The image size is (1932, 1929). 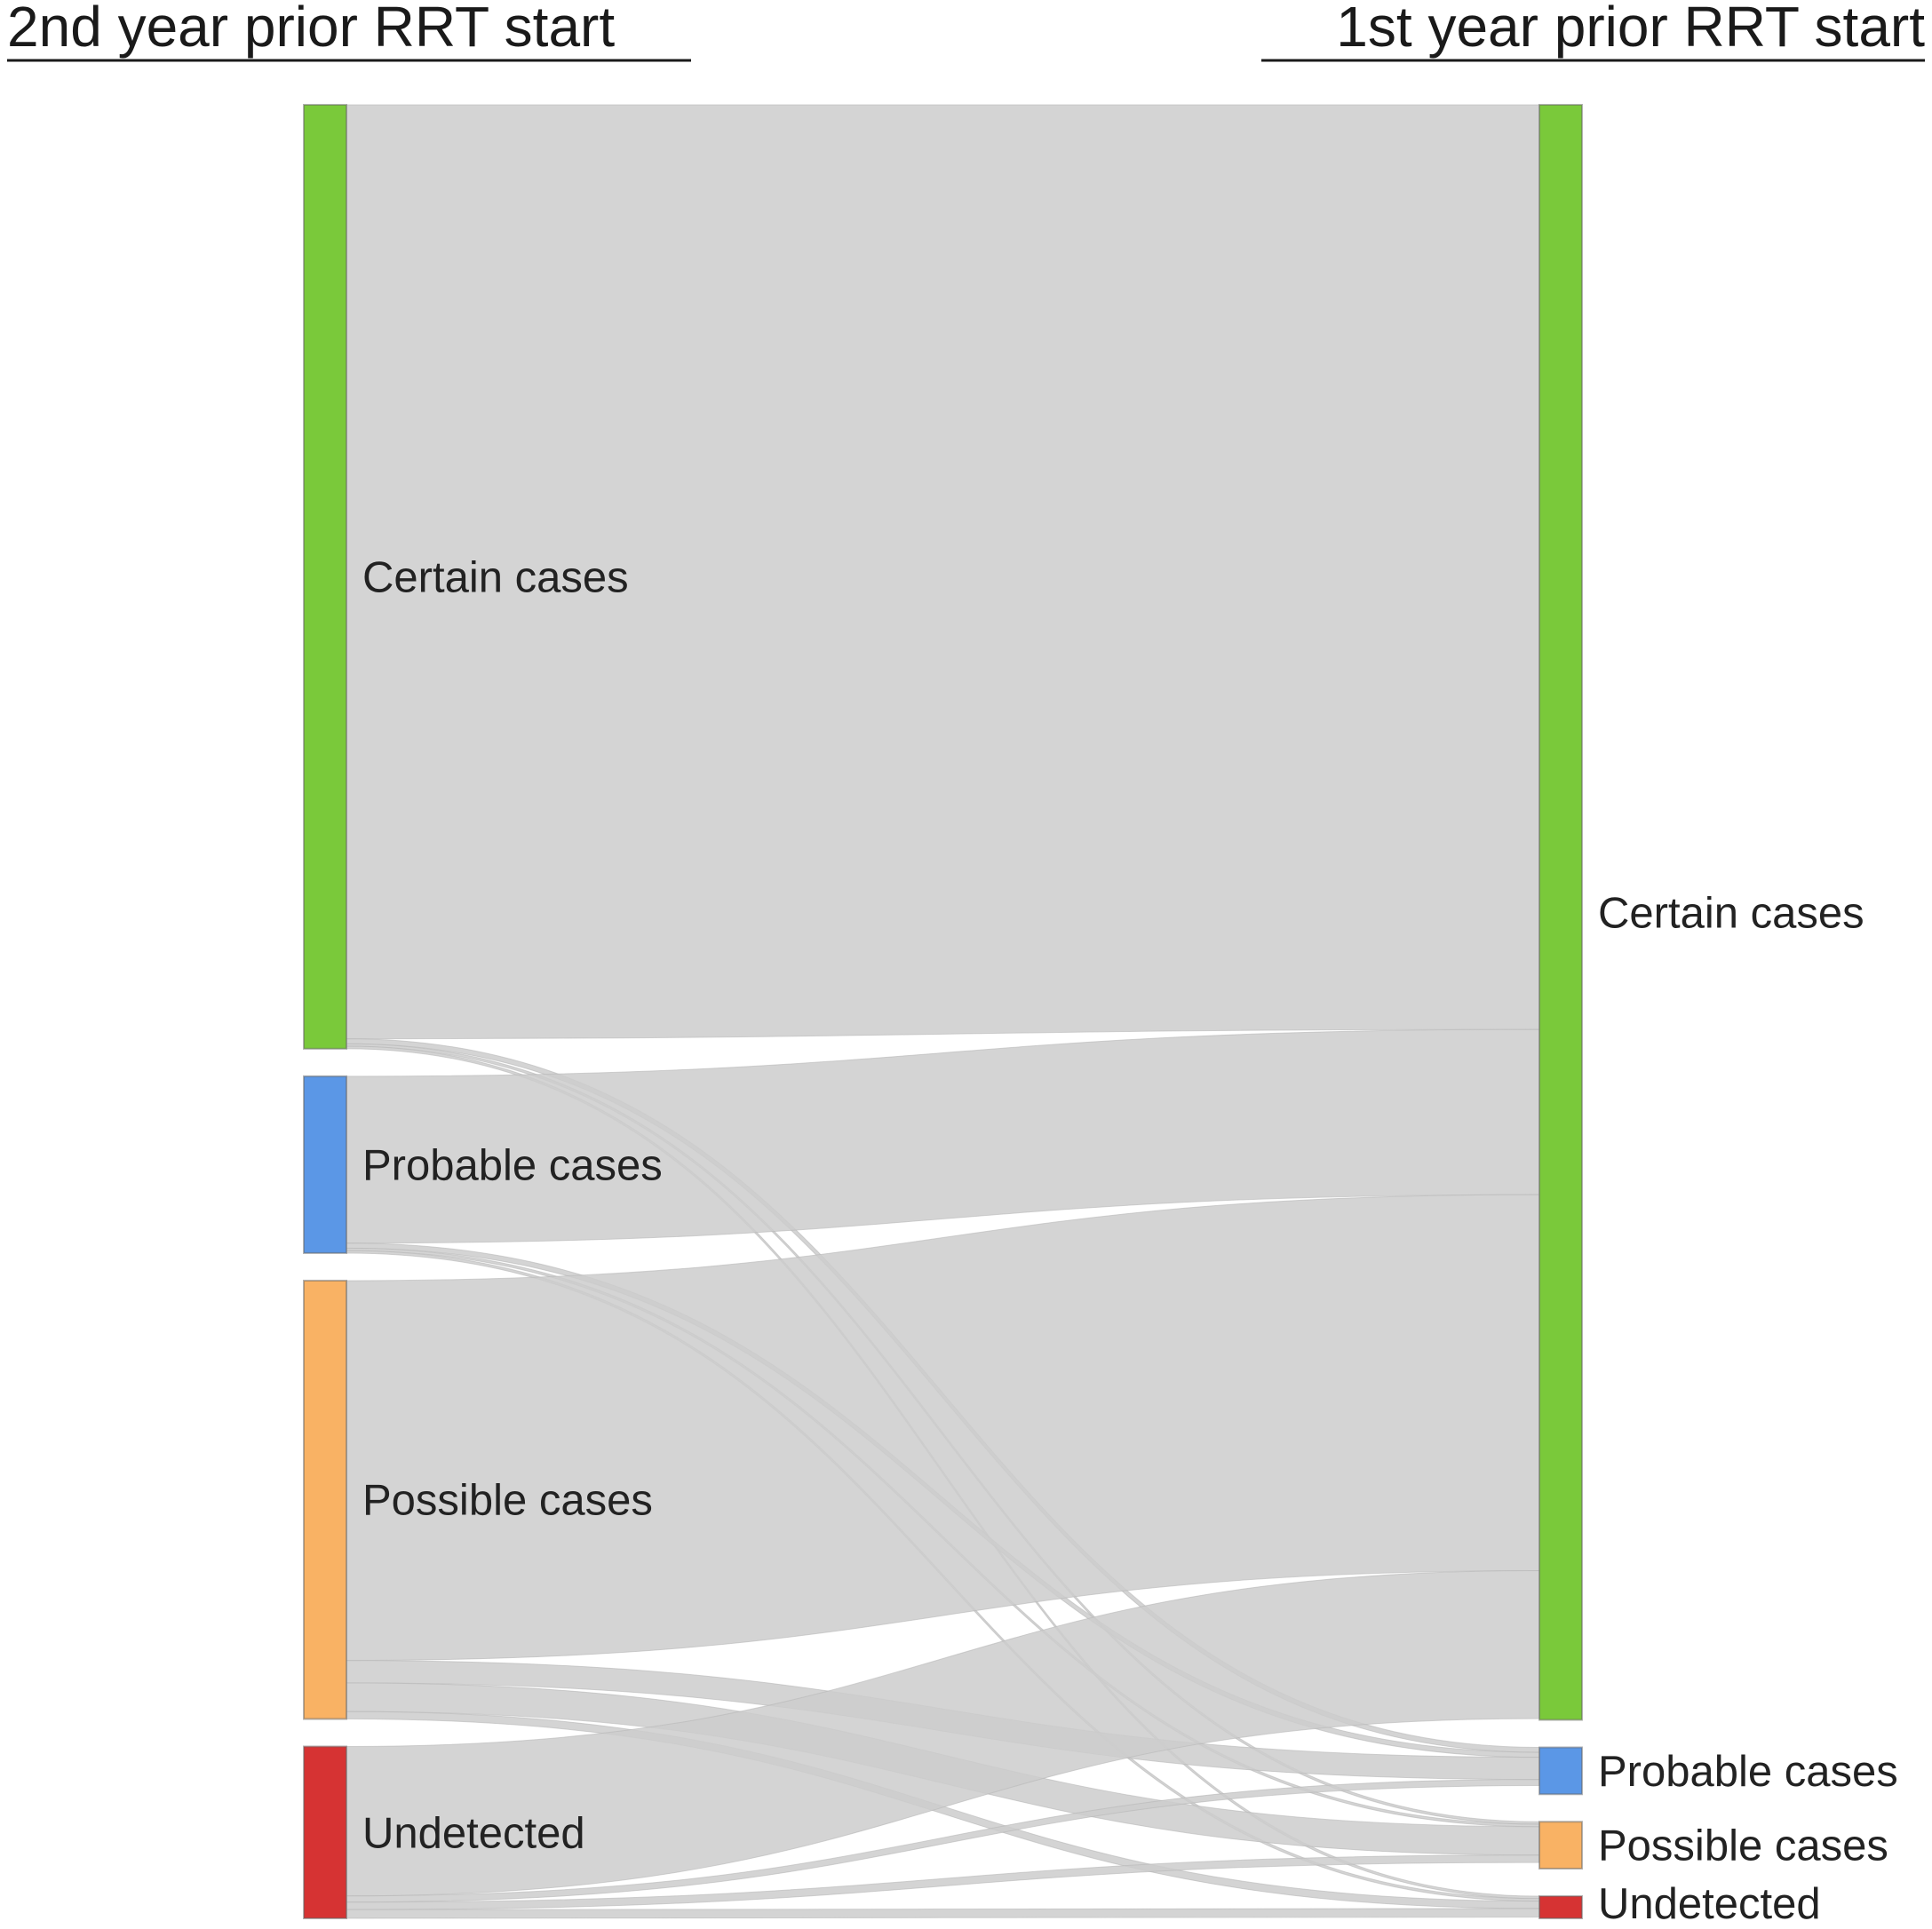 I want to click on right-column-title: 1st year prior RRT start, so click(x=1630, y=29).